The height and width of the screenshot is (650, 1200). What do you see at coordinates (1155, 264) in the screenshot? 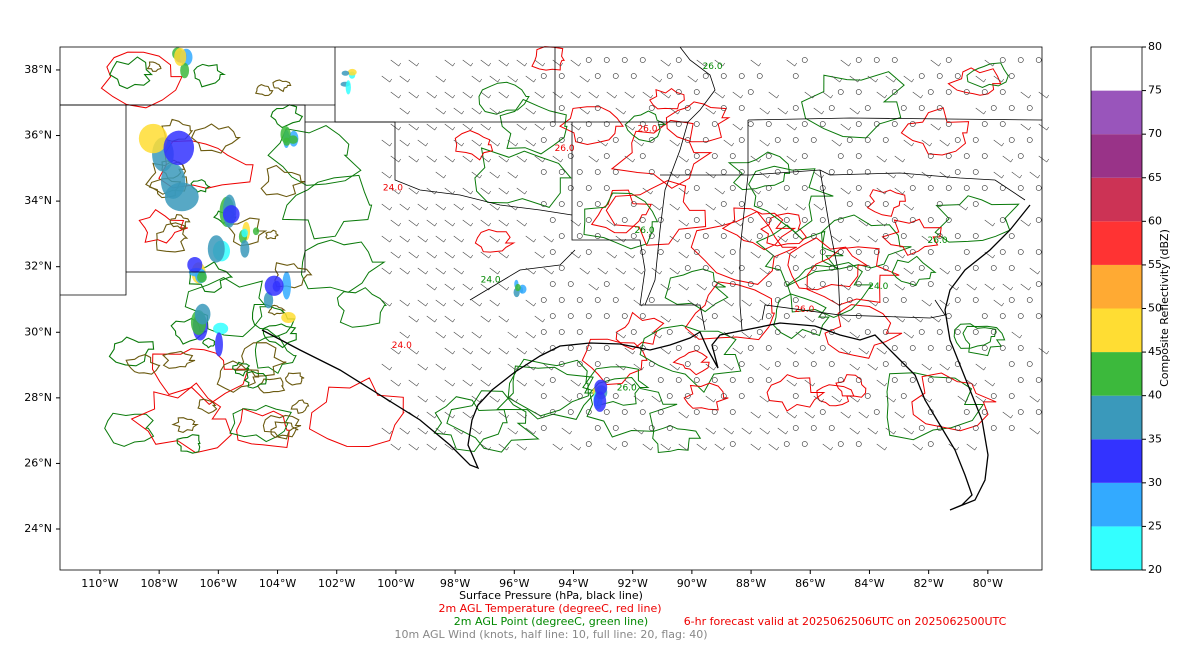
I see `colorbar-tick-label: 55` at bounding box center [1155, 264].